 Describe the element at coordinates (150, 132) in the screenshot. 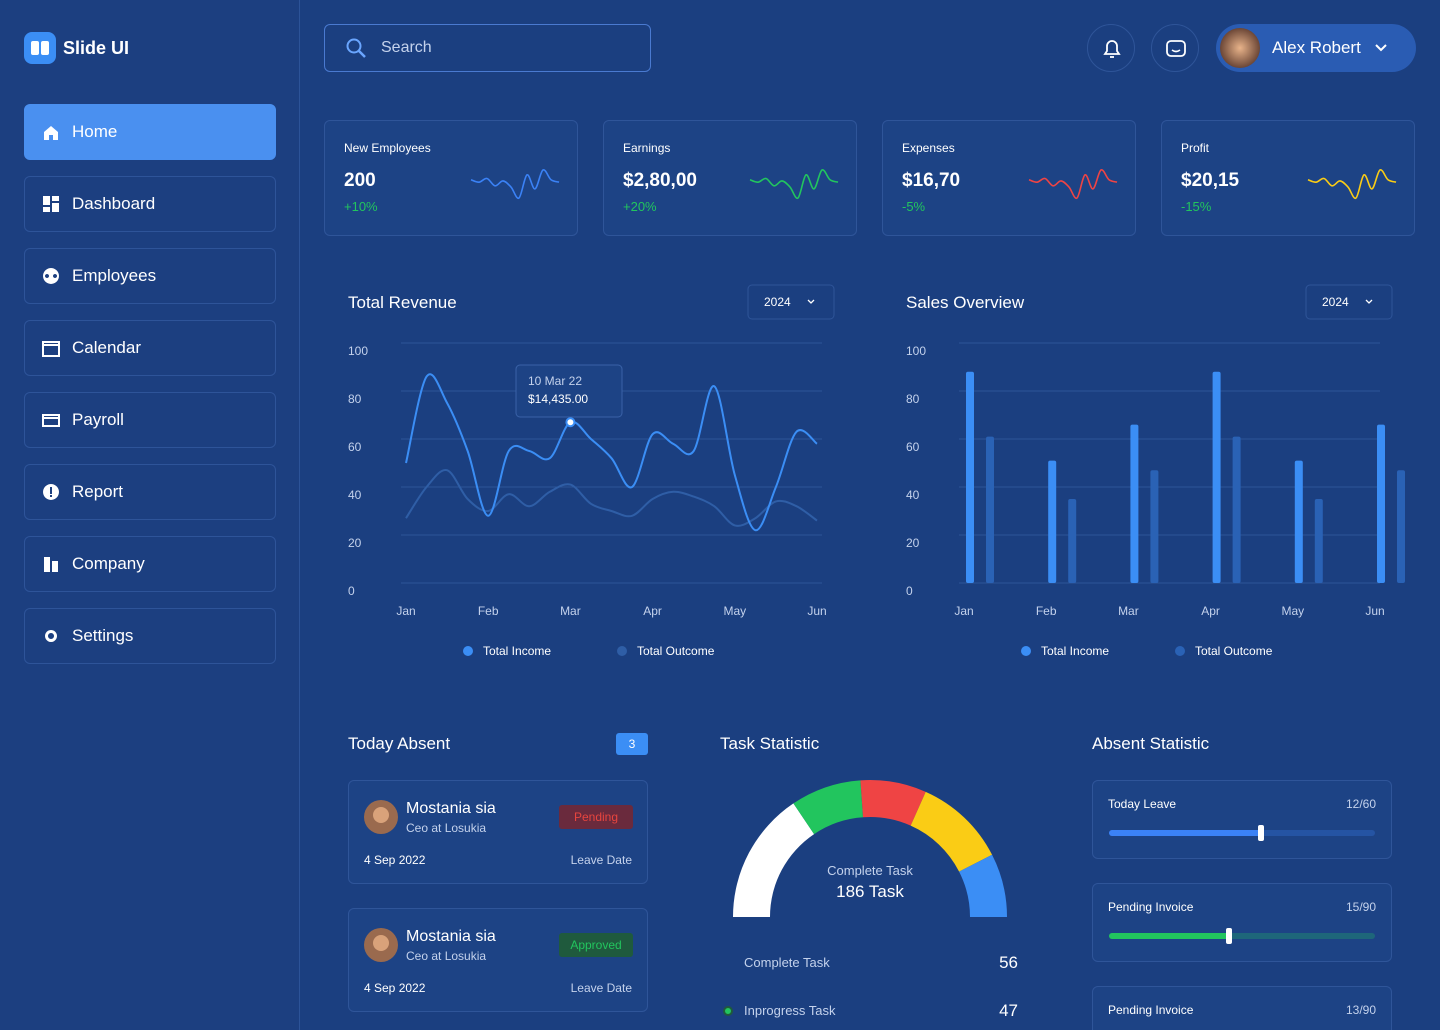

I see `nav-item: Home` at that location.